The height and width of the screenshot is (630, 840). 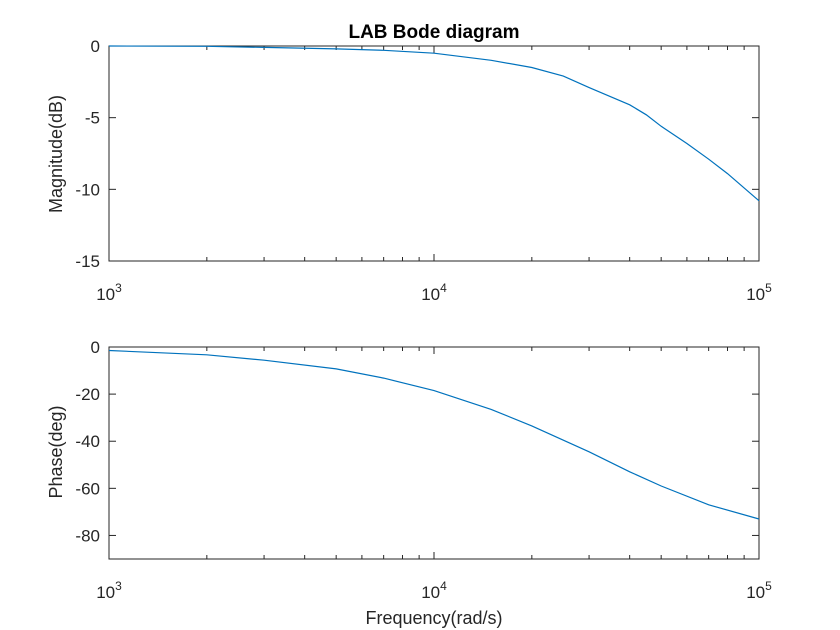 I want to click on y-tick-label: -60, so click(x=87, y=488).